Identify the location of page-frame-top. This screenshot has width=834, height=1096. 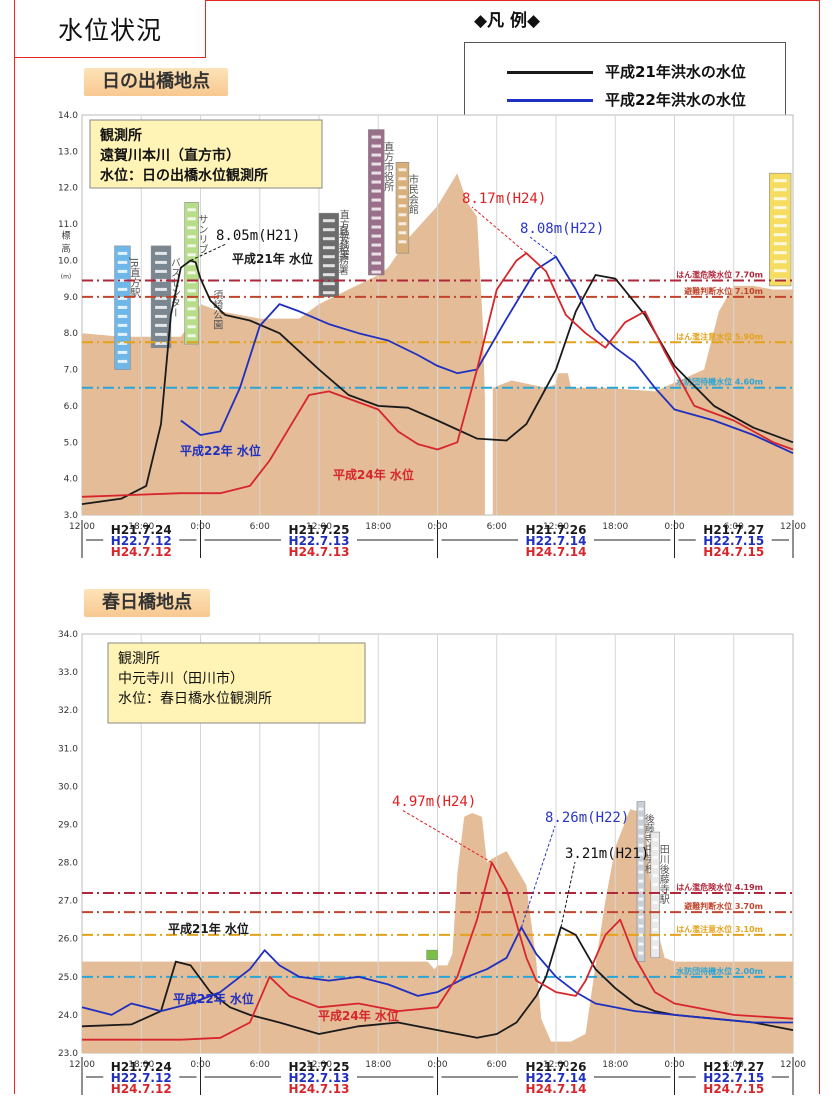
(417, 0).